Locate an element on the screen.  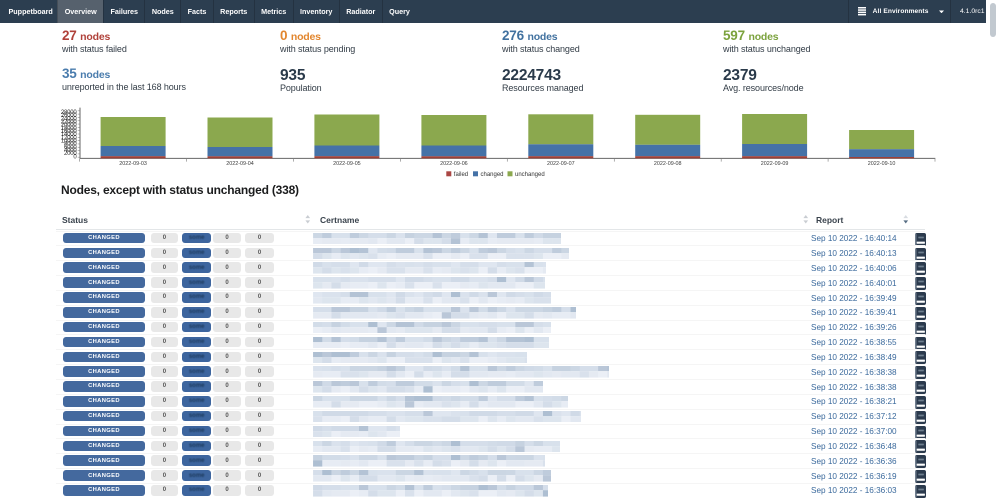
svg-text: 2022-09-04 is located at coordinates (240, 164).